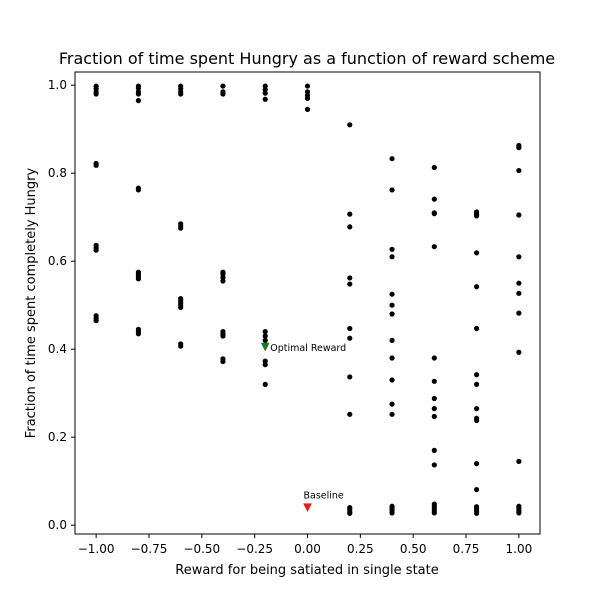  Describe the element at coordinates (308, 348) in the screenshot. I see `annotation-label: Optimal Reward` at that location.